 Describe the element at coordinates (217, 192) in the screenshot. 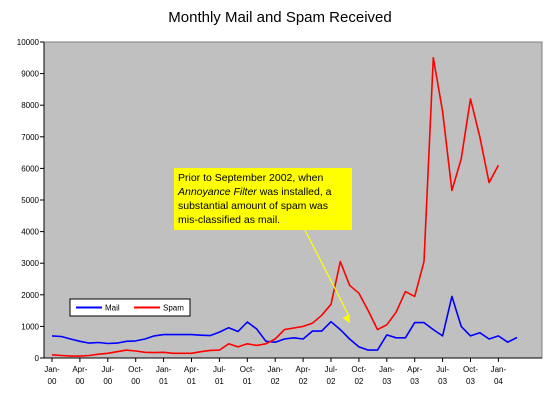

I see `annotation-segment: Annoyance Filter` at that location.